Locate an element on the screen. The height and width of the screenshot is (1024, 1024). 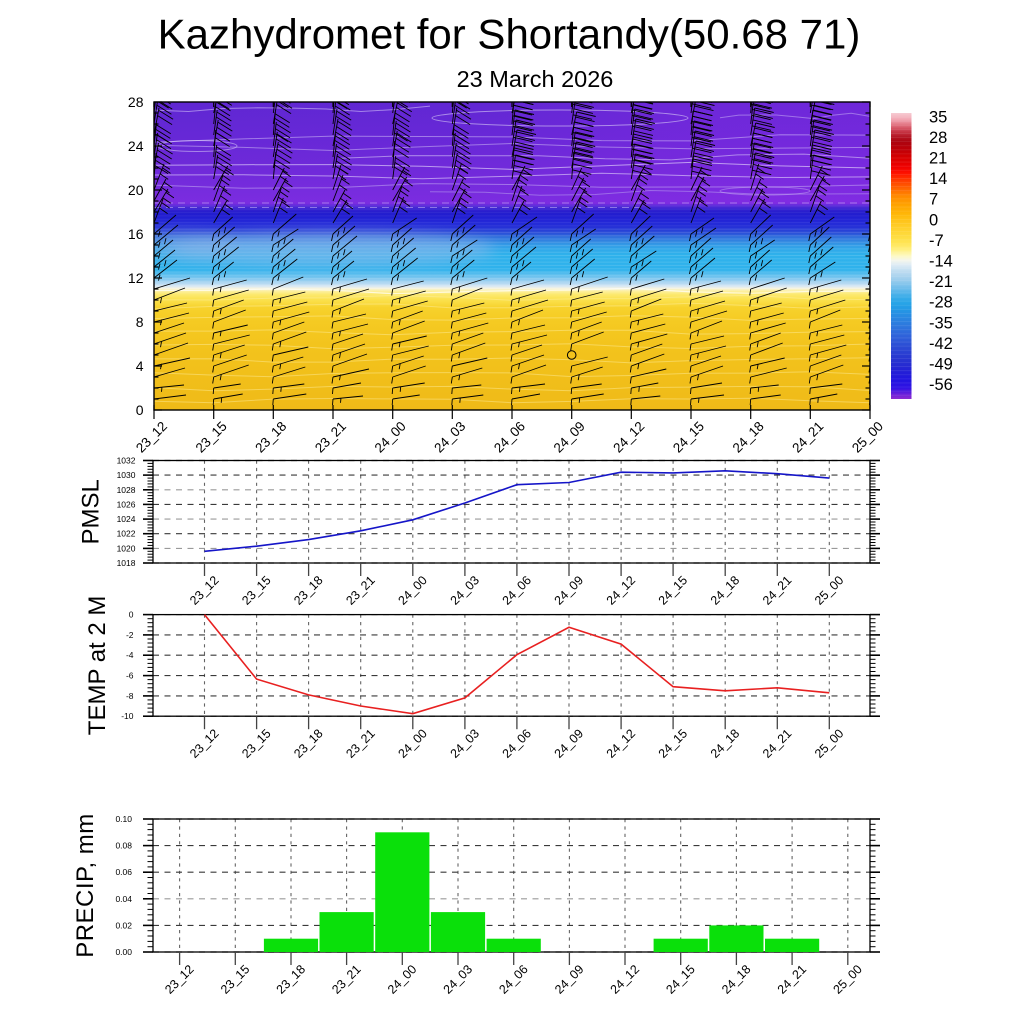
svg-text: 4 is located at coordinates (140, 366).